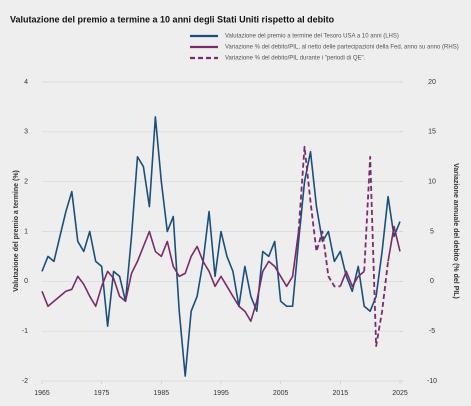 The width and height of the screenshot is (471, 406). Describe the element at coordinates (26, 132) in the screenshot. I see `y-tick-label: 3` at that location.